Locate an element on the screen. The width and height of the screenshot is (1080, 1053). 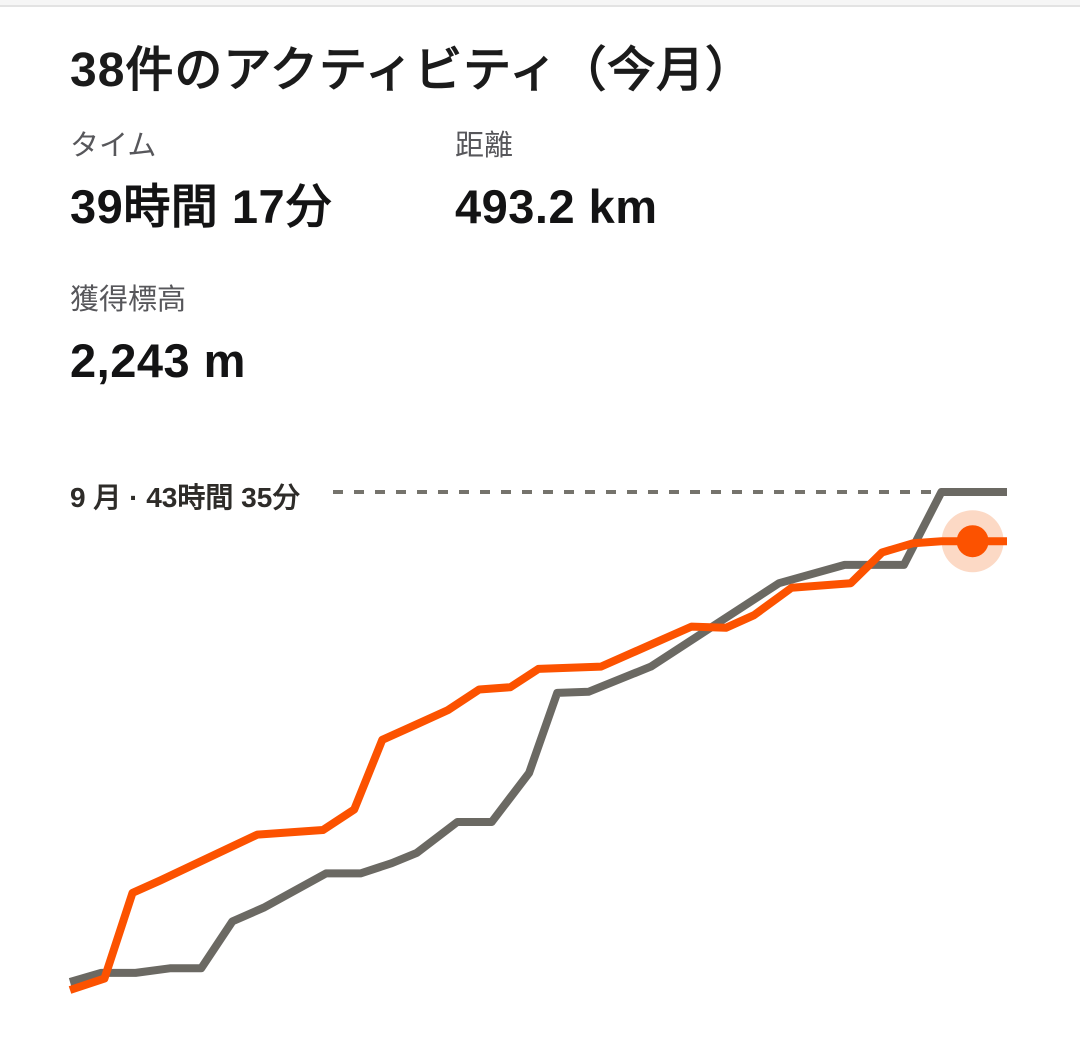
stat-elevation-label: 獲得標高 is located at coordinates (128, 300).